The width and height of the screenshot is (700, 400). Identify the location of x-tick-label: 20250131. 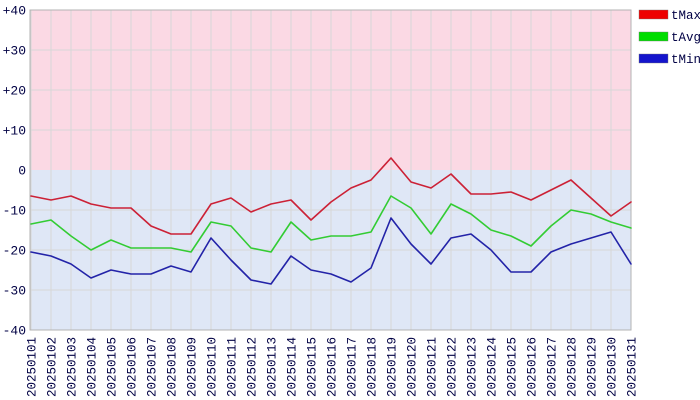
(633, 367).